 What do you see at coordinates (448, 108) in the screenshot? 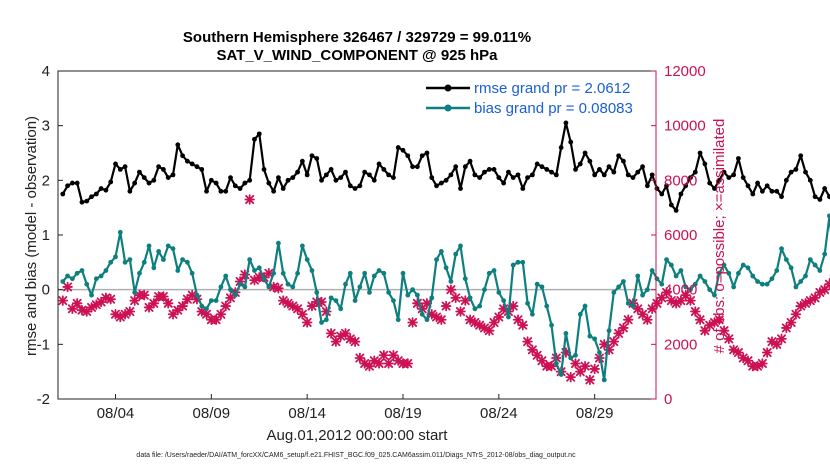
I see `legend-bias-marker` at bounding box center [448, 108].